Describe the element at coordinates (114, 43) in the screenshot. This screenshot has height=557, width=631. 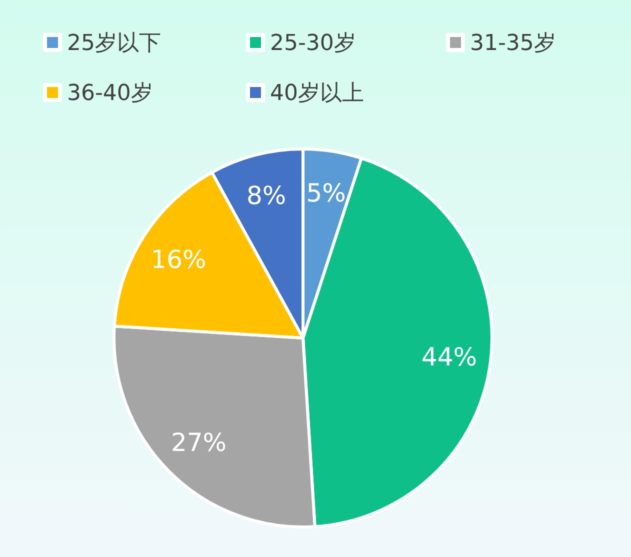
I see `legend-label: 25岁以下` at that location.